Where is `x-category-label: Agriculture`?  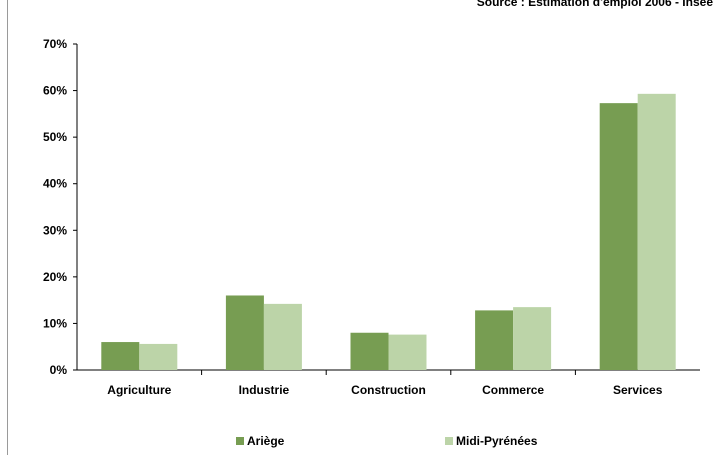 x-category-label: Agriculture is located at coordinates (139, 390).